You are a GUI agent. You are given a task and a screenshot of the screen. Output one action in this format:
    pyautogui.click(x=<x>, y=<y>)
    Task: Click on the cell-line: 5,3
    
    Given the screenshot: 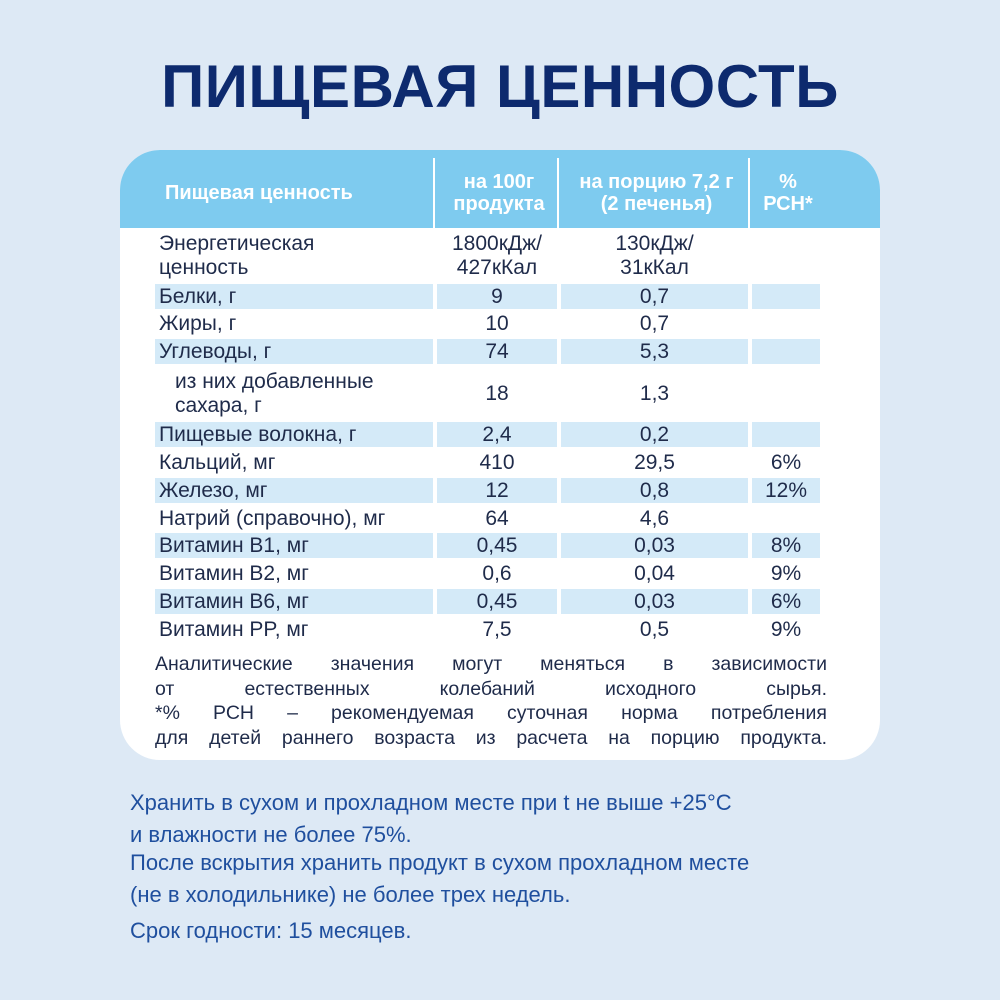 What is the action you would take?
    pyautogui.click(x=654, y=351)
    